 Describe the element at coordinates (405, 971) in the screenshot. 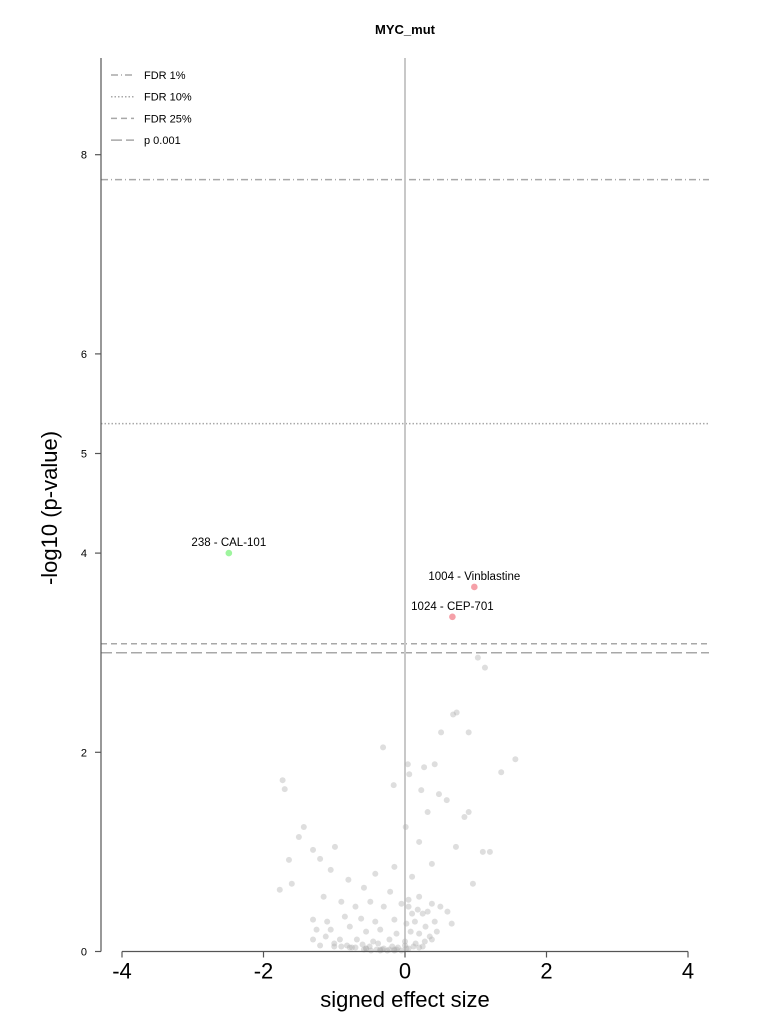

I see `x-tick-label: 0` at that location.